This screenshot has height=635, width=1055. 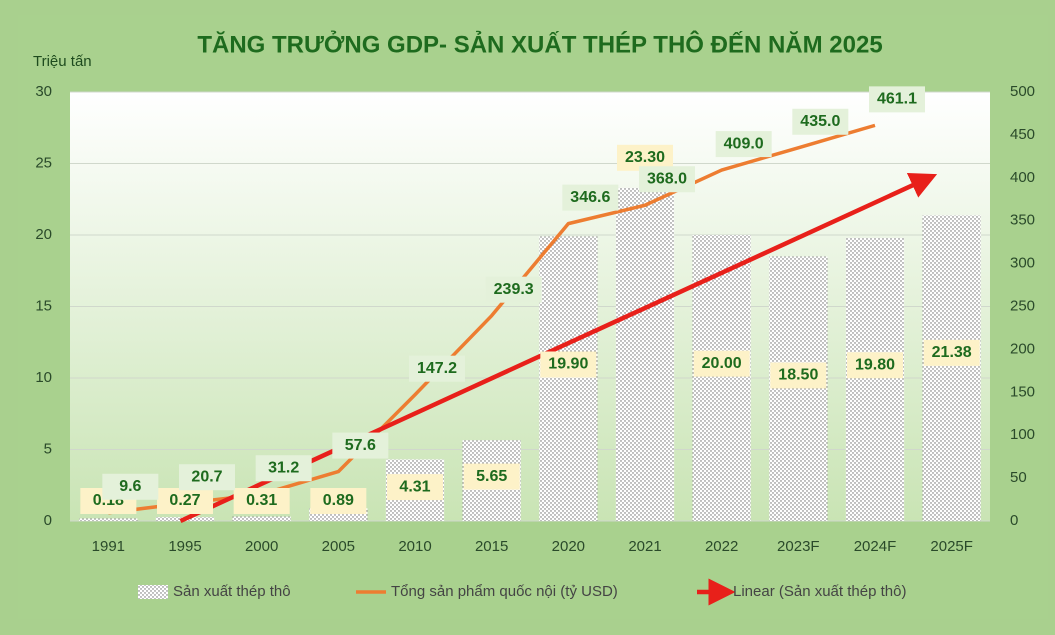 I want to click on x-tick-label: 2021, so click(x=644, y=546).